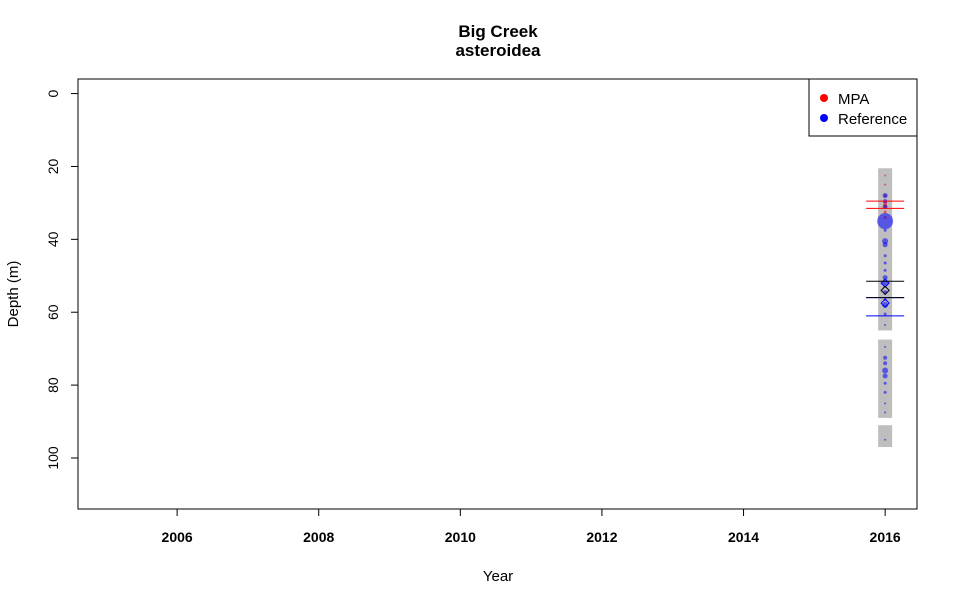 This screenshot has width=958, height=606. Describe the element at coordinates (824, 98) in the screenshot. I see `legend-marker-mpa` at that location.